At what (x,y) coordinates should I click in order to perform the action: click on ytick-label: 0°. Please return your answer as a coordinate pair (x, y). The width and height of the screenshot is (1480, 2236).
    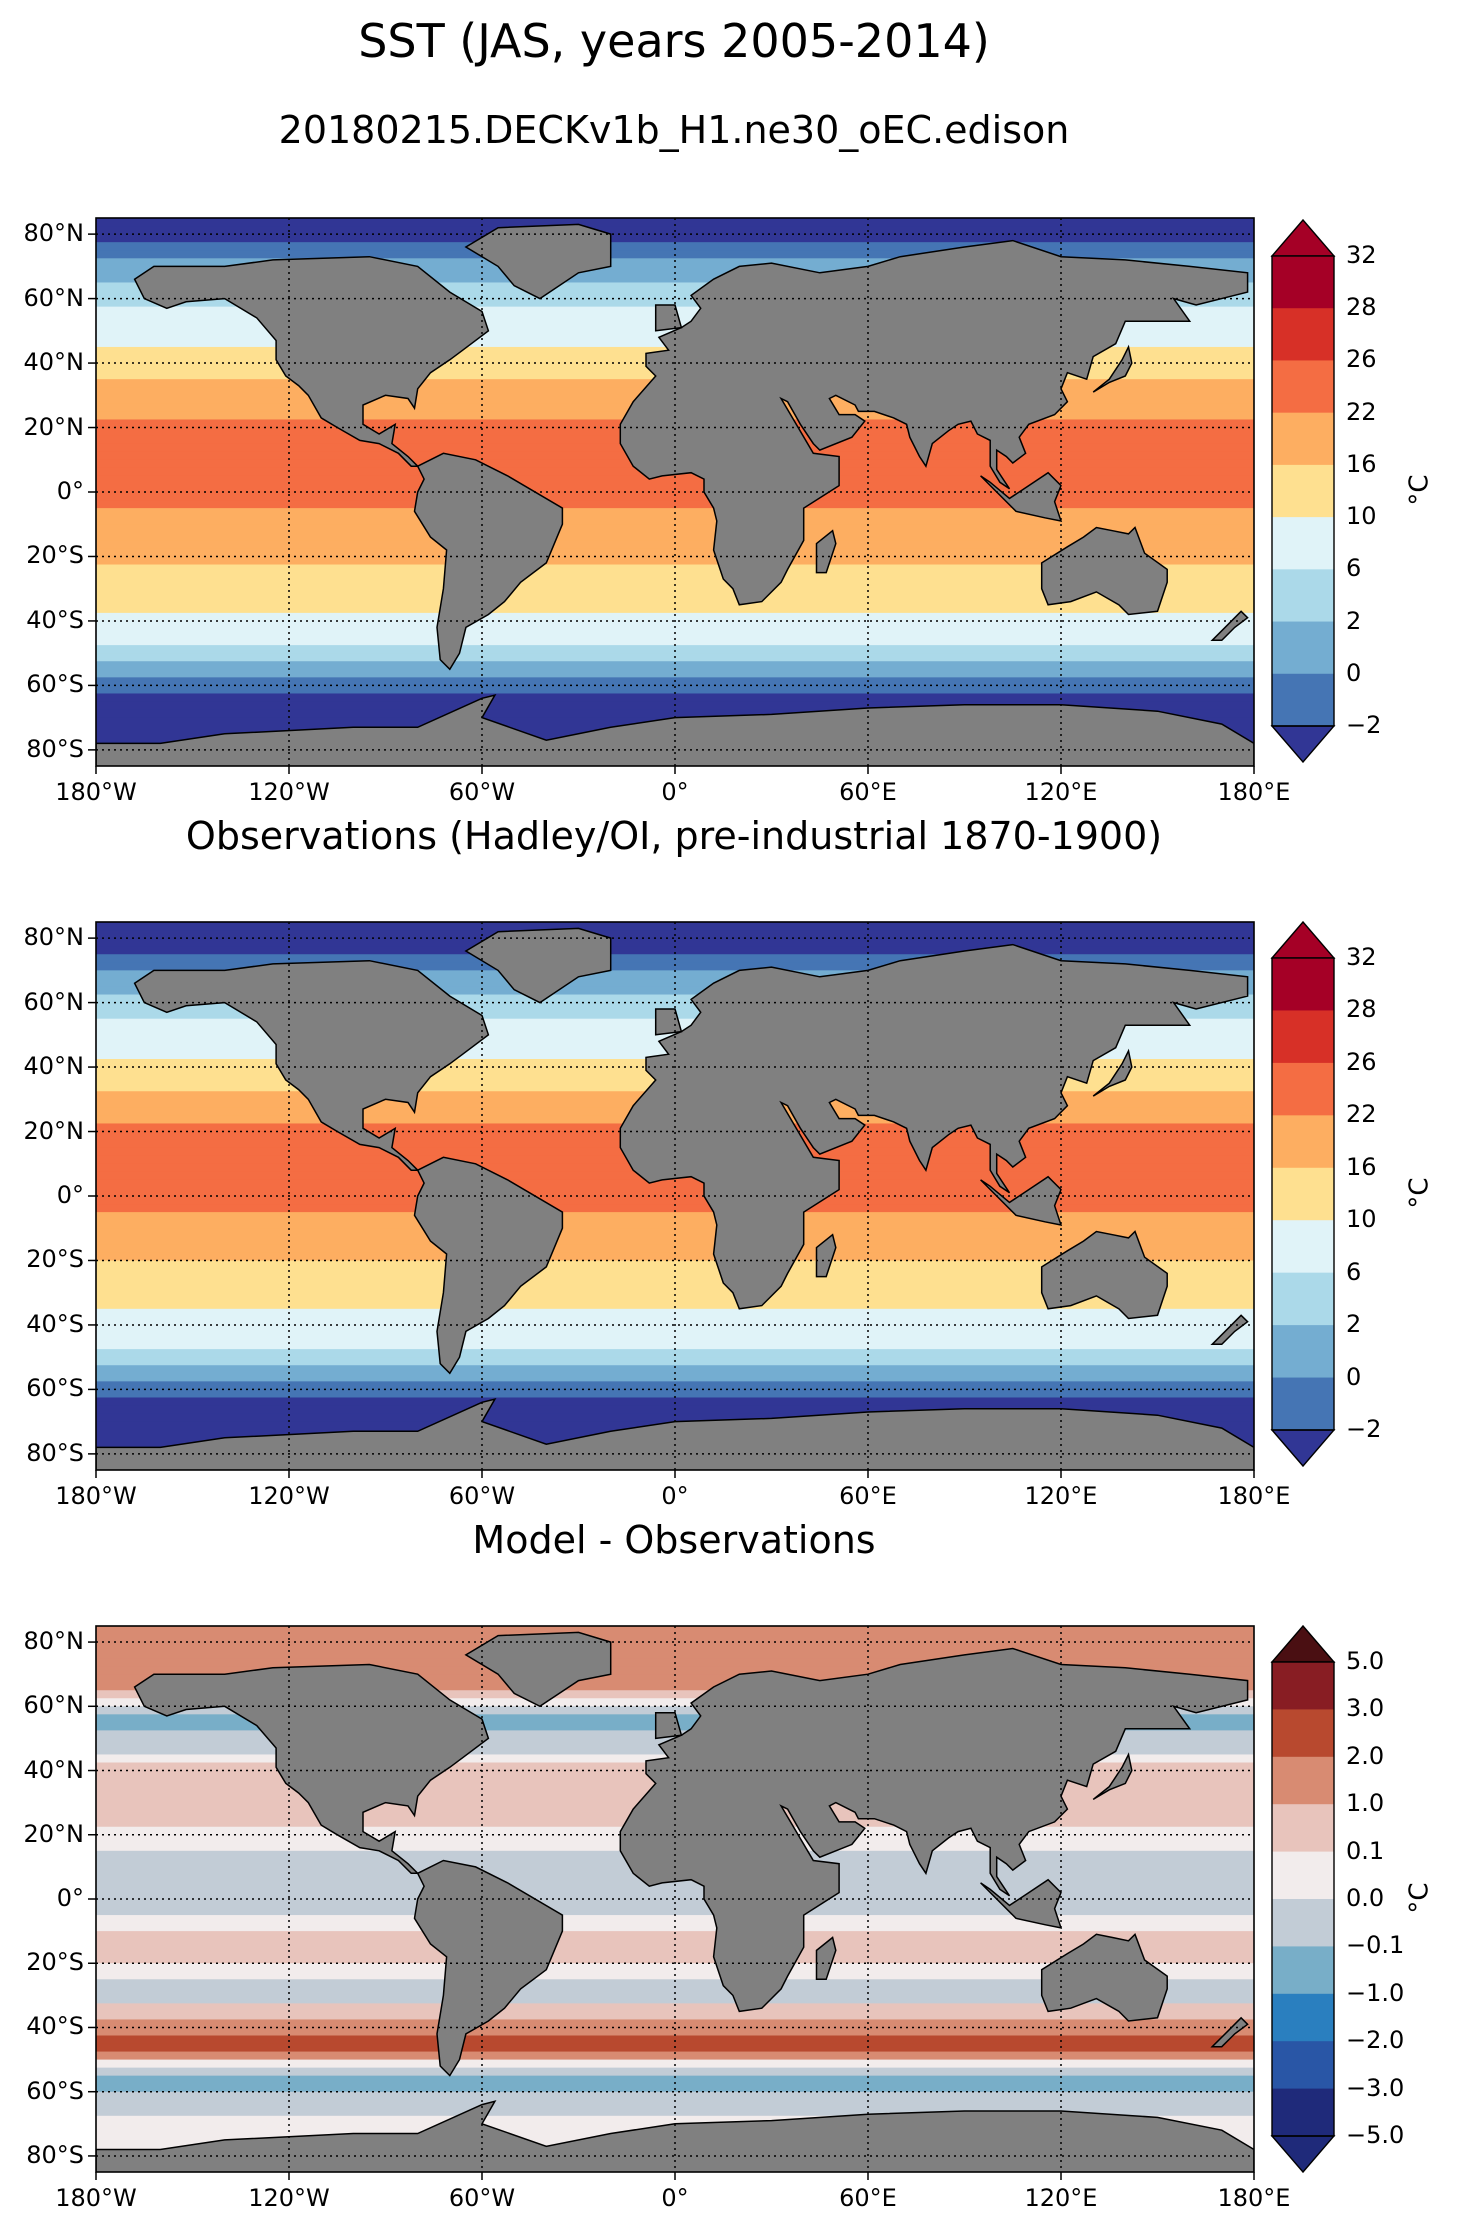
    Looking at the image, I should click on (70, 1195).